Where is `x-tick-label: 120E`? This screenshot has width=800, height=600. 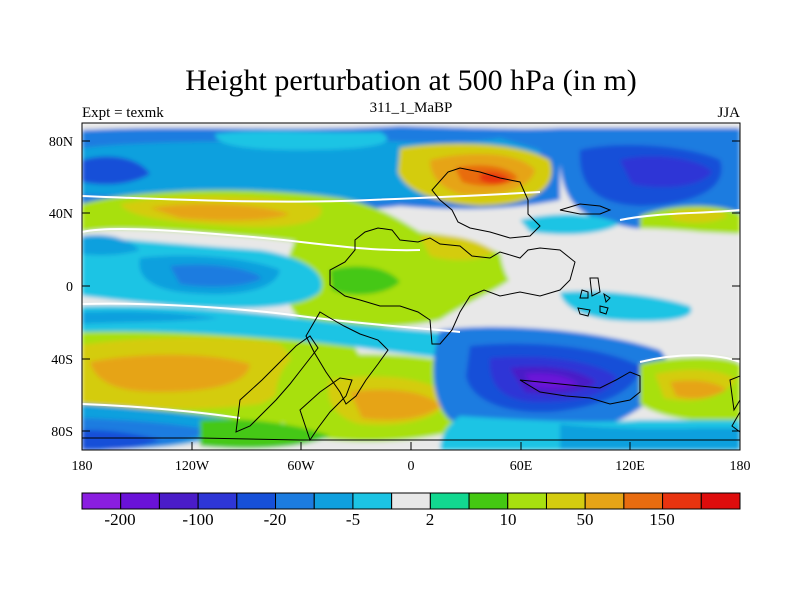 x-tick-label: 120E is located at coordinates (630, 466).